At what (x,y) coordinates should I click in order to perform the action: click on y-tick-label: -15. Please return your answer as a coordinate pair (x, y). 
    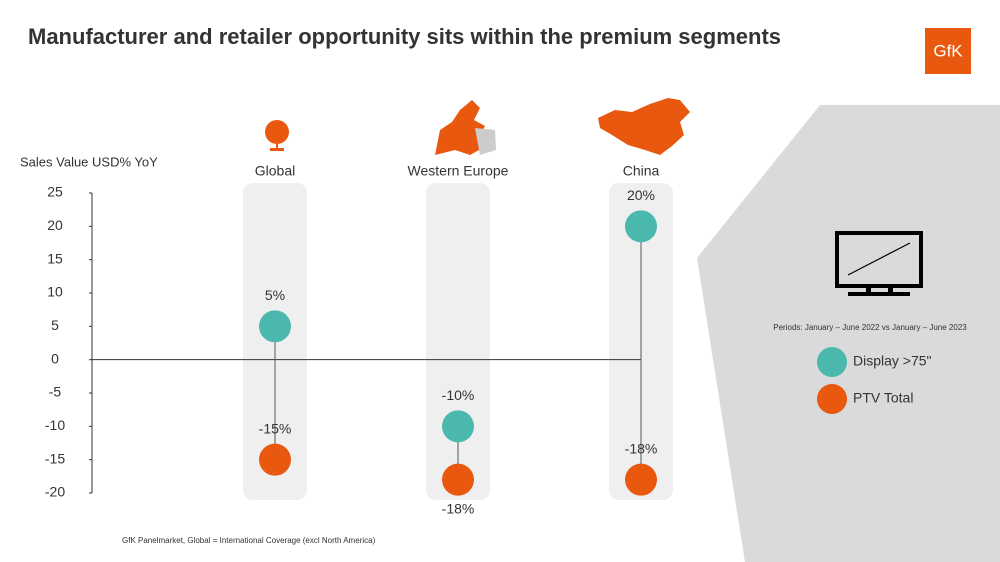
    Looking at the image, I should click on (55, 458).